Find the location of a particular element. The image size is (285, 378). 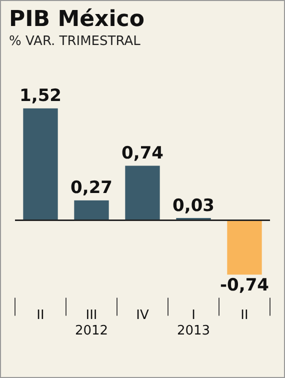

x-tick-label: I 2013 is located at coordinates (193, 323).